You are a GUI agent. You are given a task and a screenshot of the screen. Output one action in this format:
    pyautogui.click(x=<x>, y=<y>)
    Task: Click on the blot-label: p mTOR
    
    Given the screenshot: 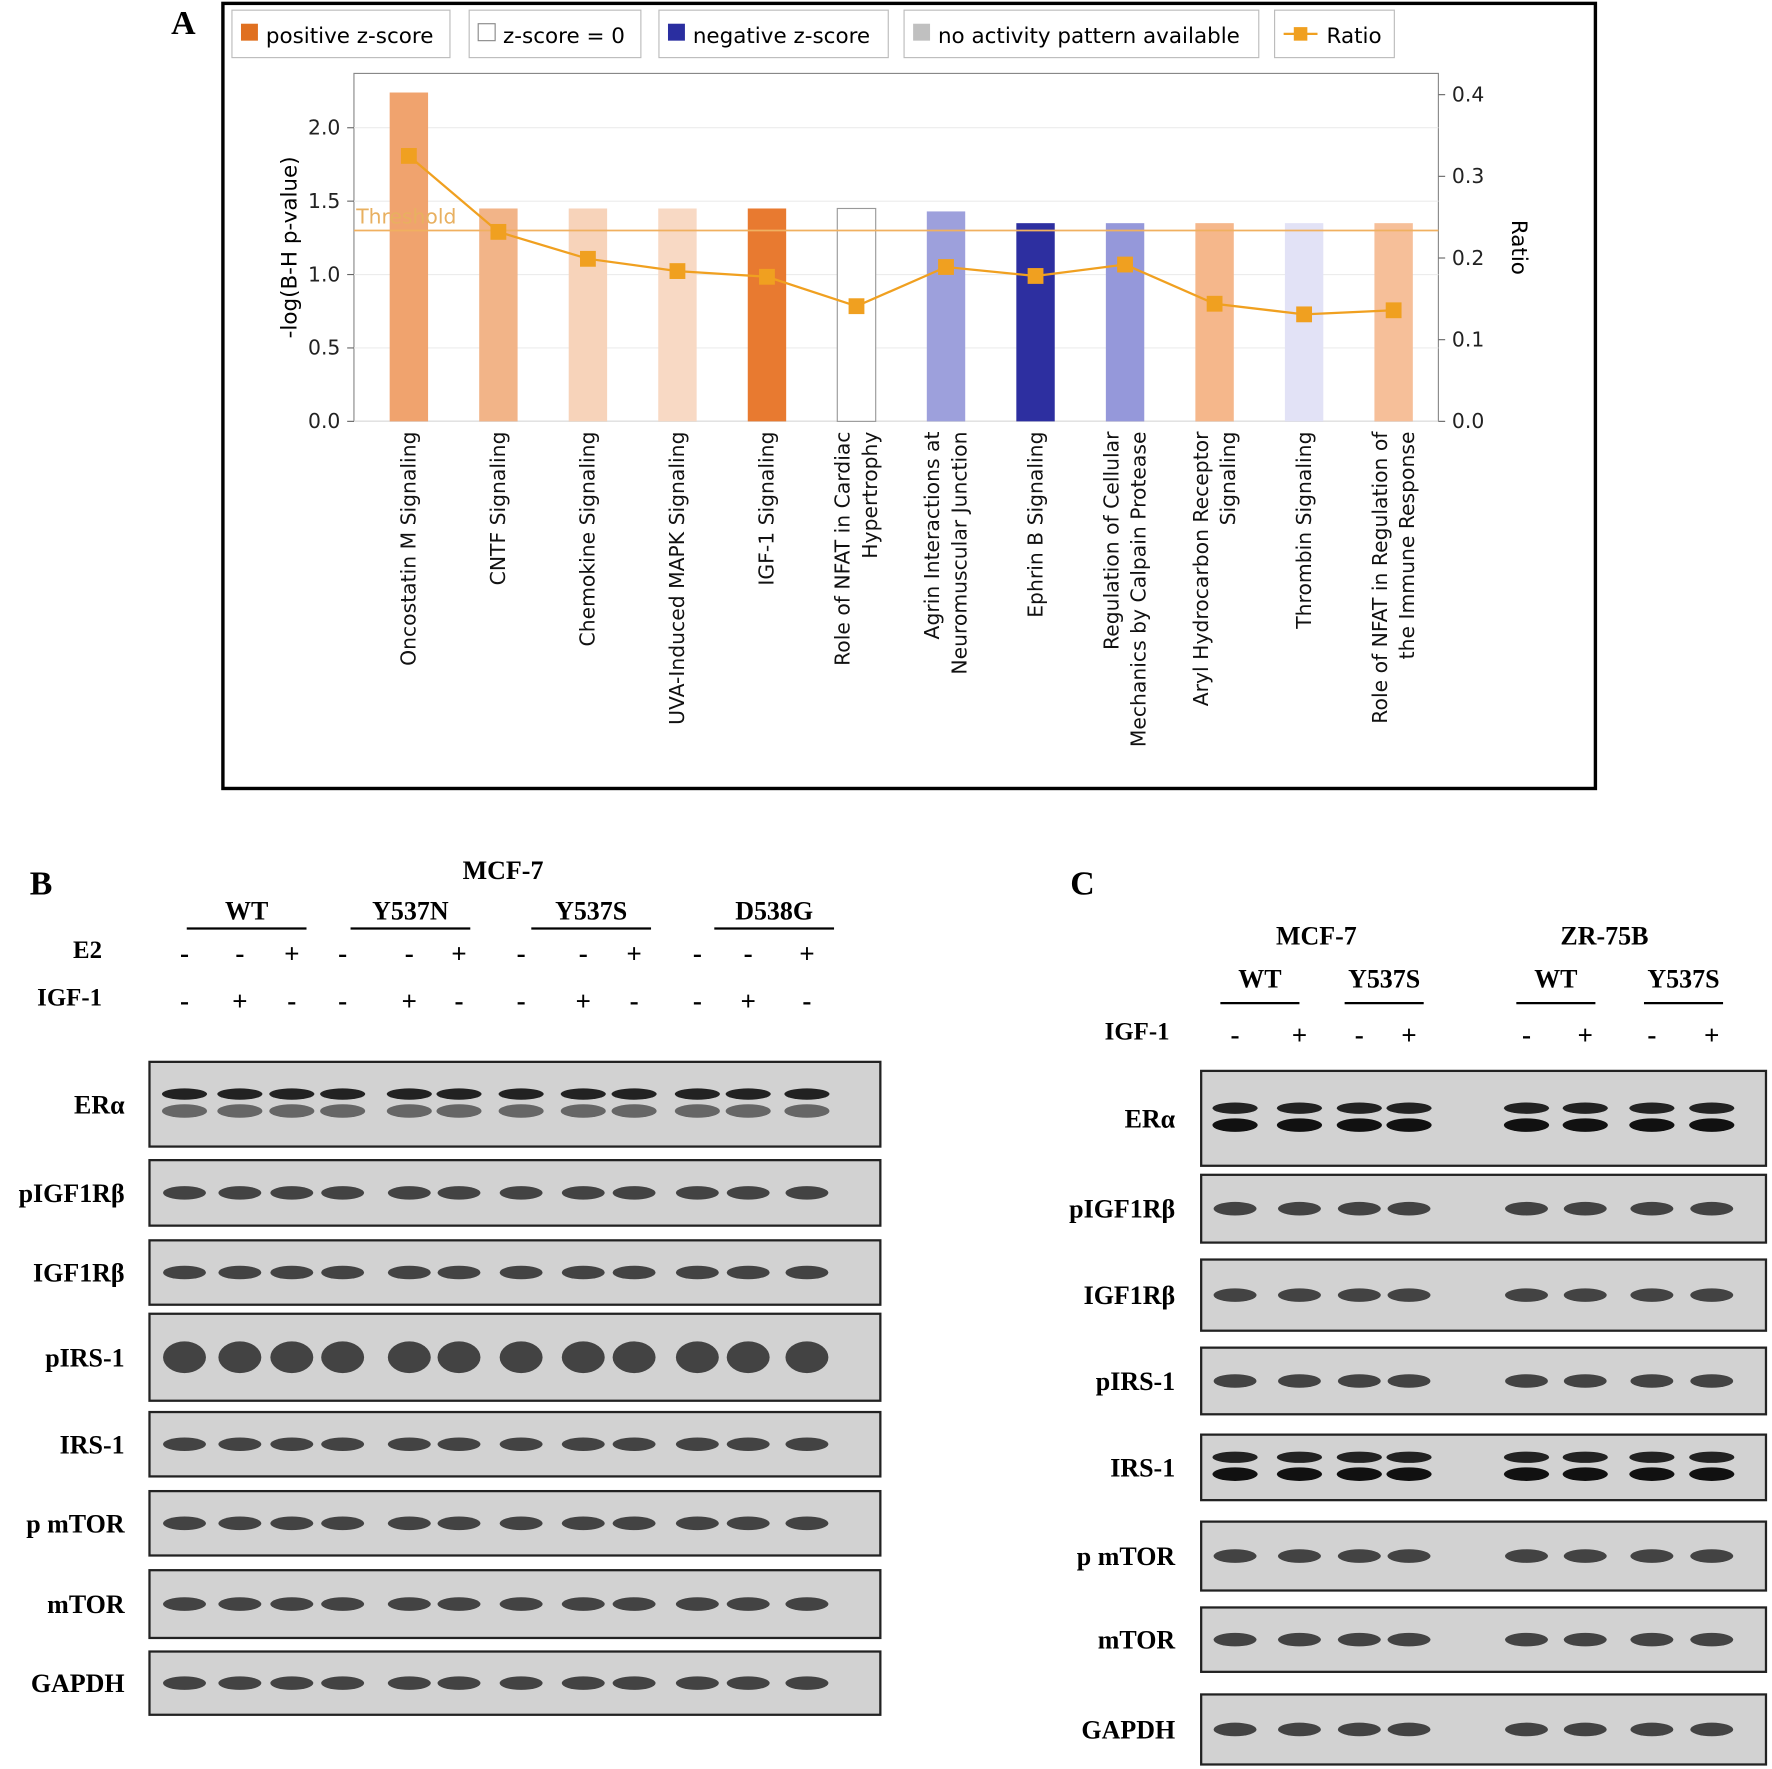 What is the action you would take?
    pyautogui.click(x=1126, y=1556)
    